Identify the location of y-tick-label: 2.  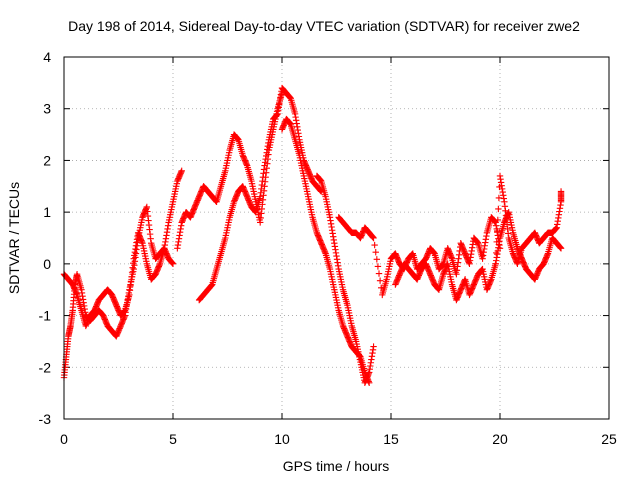
(47, 160).